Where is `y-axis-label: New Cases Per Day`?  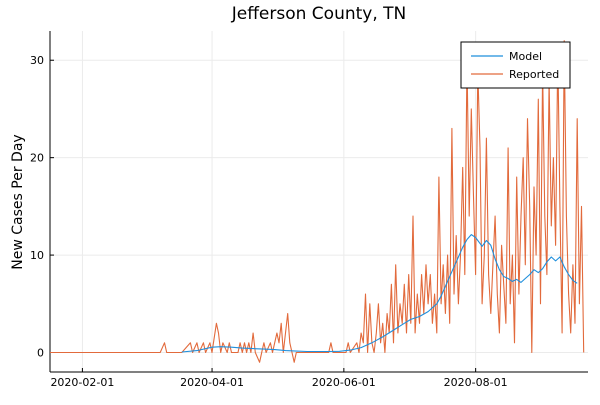
y-axis-label: New Cases Per Day is located at coordinates (18, 201).